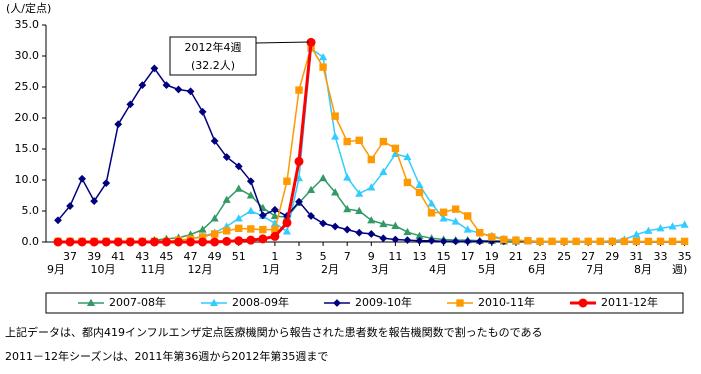 Image resolution: width=701 pixels, height=374 pixels. What do you see at coordinates (27, 148) in the screenshot?
I see `y-tick-label: 15.0` at bounding box center [27, 148].